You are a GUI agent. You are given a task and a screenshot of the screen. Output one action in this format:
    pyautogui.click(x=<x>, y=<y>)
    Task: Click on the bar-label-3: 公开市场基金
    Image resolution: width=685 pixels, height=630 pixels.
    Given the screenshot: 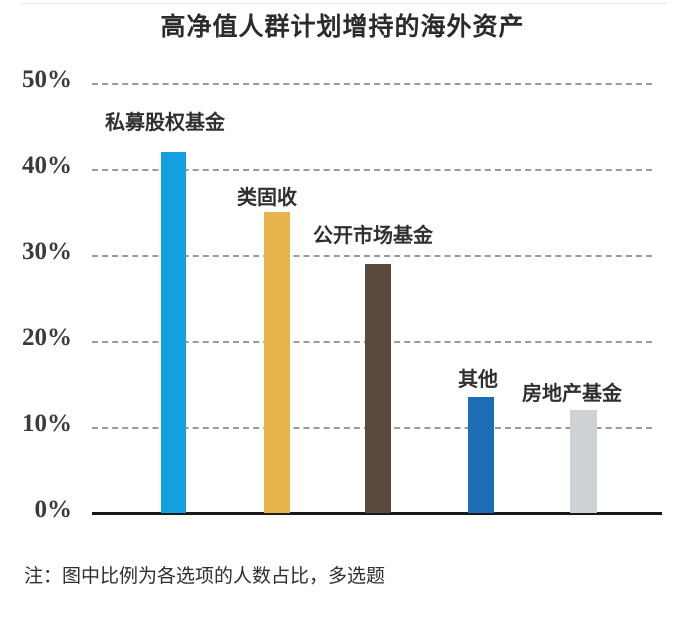 What is the action you would take?
    pyautogui.click(x=373, y=236)
    